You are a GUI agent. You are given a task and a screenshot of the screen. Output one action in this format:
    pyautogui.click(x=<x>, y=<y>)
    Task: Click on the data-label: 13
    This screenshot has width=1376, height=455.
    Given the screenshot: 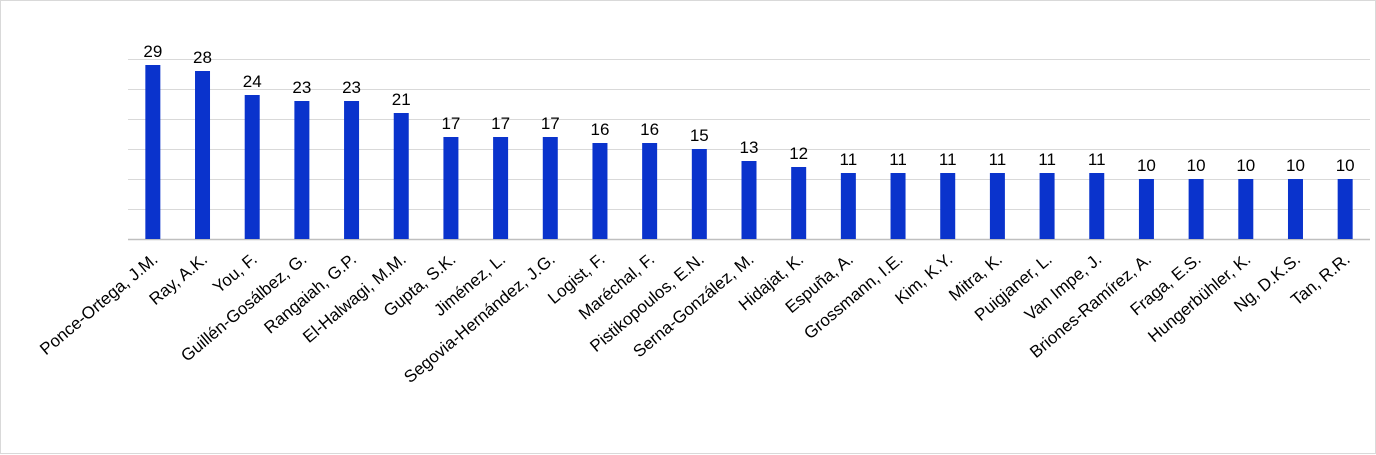 What is the action you would take?
    pyautogui.click(x=749, y=147)
    